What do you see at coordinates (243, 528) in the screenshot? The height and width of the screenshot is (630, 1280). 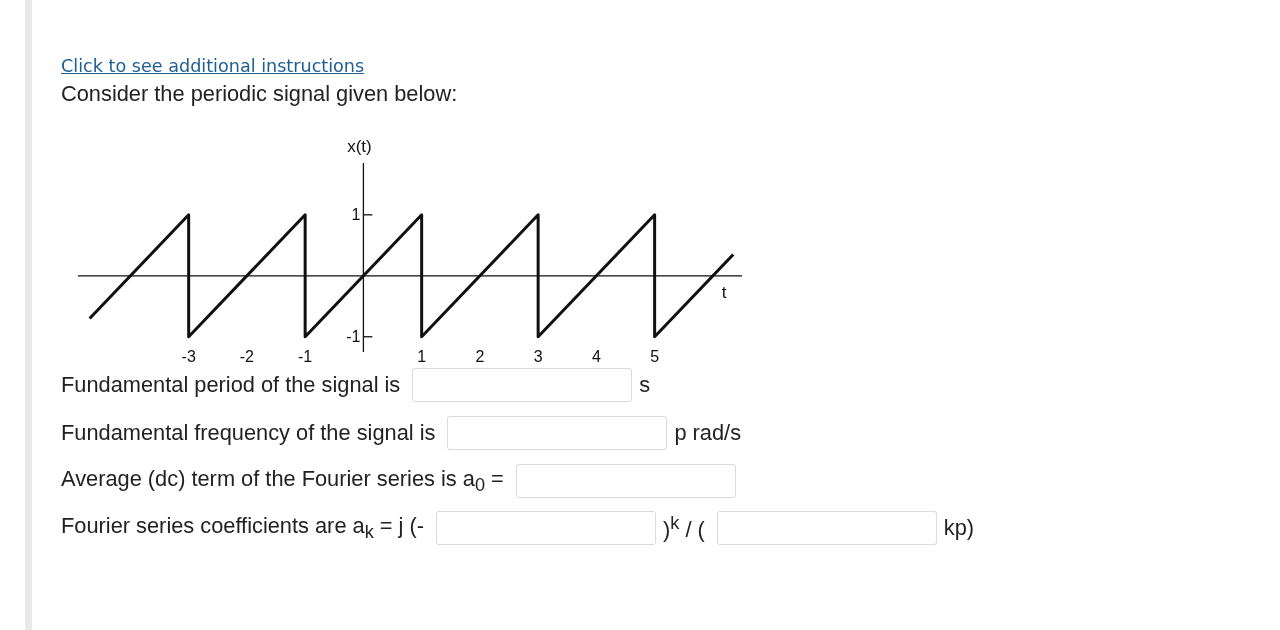 I see `text: Fourier series coefficients are a$_{k}$ = j (-` at bounding box center [243, 528].